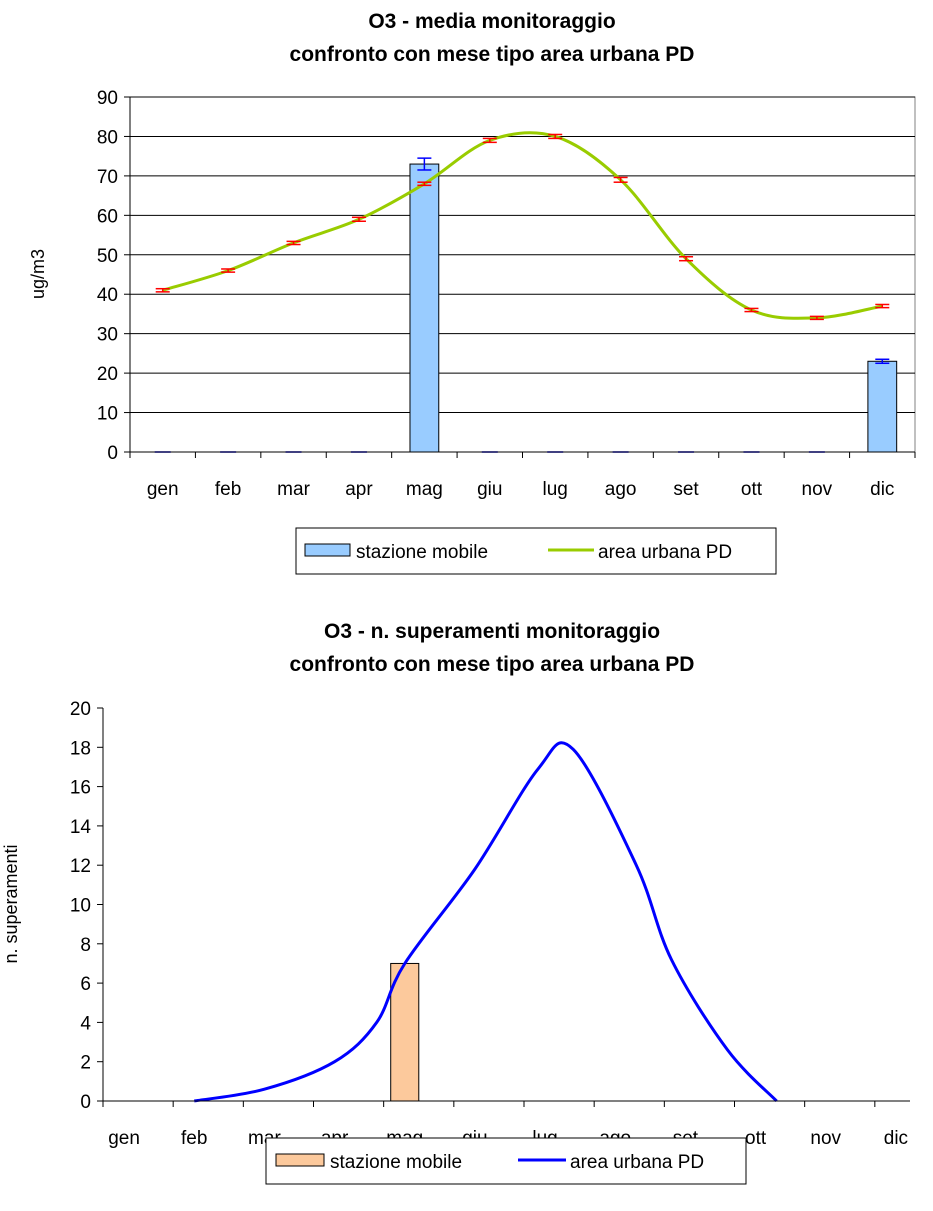 Image resolution: width=933 pixels, height=1211 pixels. Describe the element at coordinates (686, 489) in the screenshot. I see `x-tick-label: set` at that location.